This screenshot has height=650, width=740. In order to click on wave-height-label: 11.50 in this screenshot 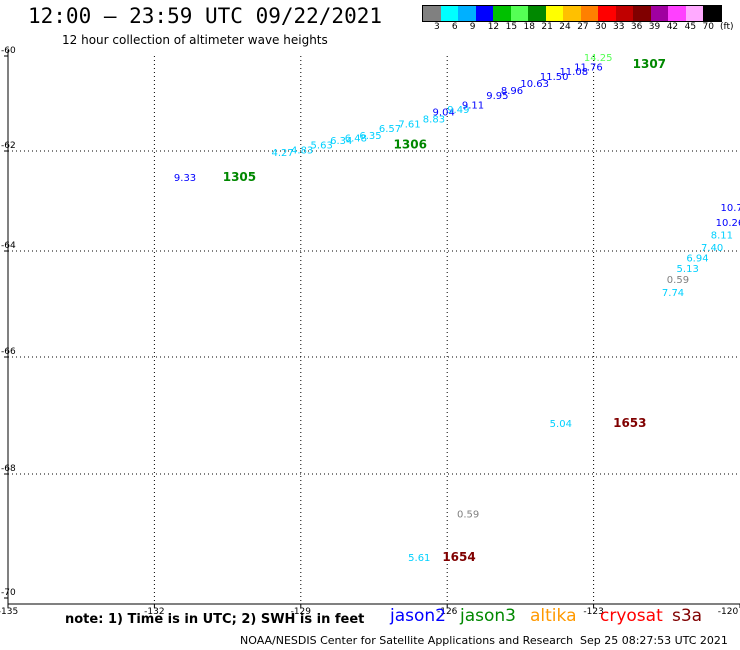, I will do `click(554, 77)`.